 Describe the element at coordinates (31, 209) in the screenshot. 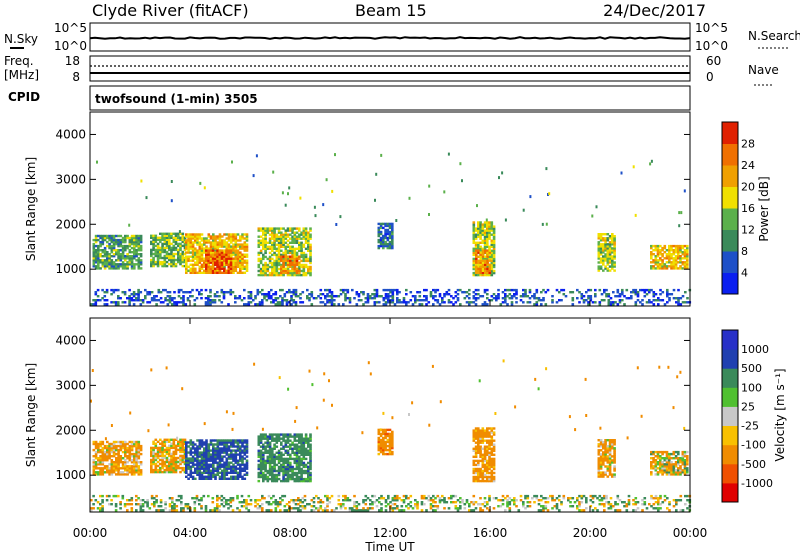

I see `power-ylabel: Slant Range [km]` at that location.